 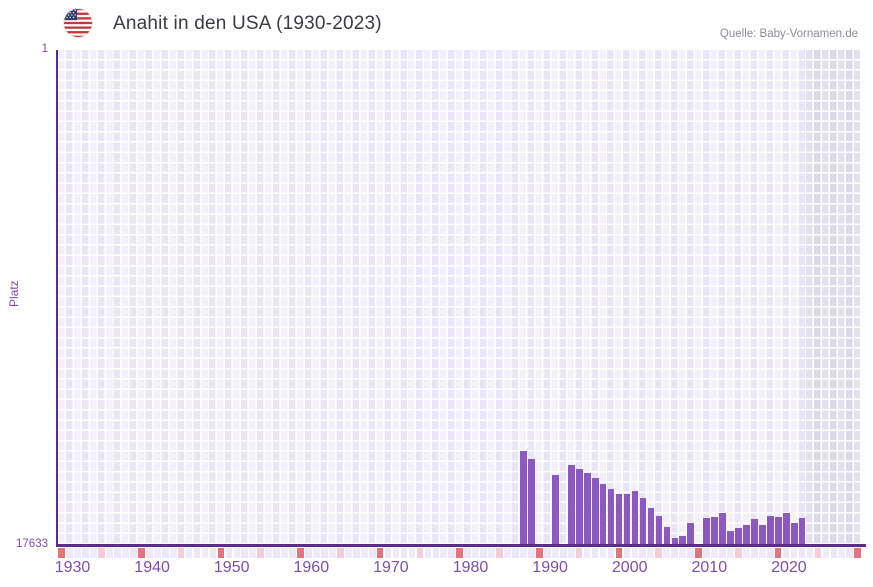 What do you see at coordinates (308, 552) in the screenshot?
I see `timeline-square-1961` at bounding box center [308, 552].